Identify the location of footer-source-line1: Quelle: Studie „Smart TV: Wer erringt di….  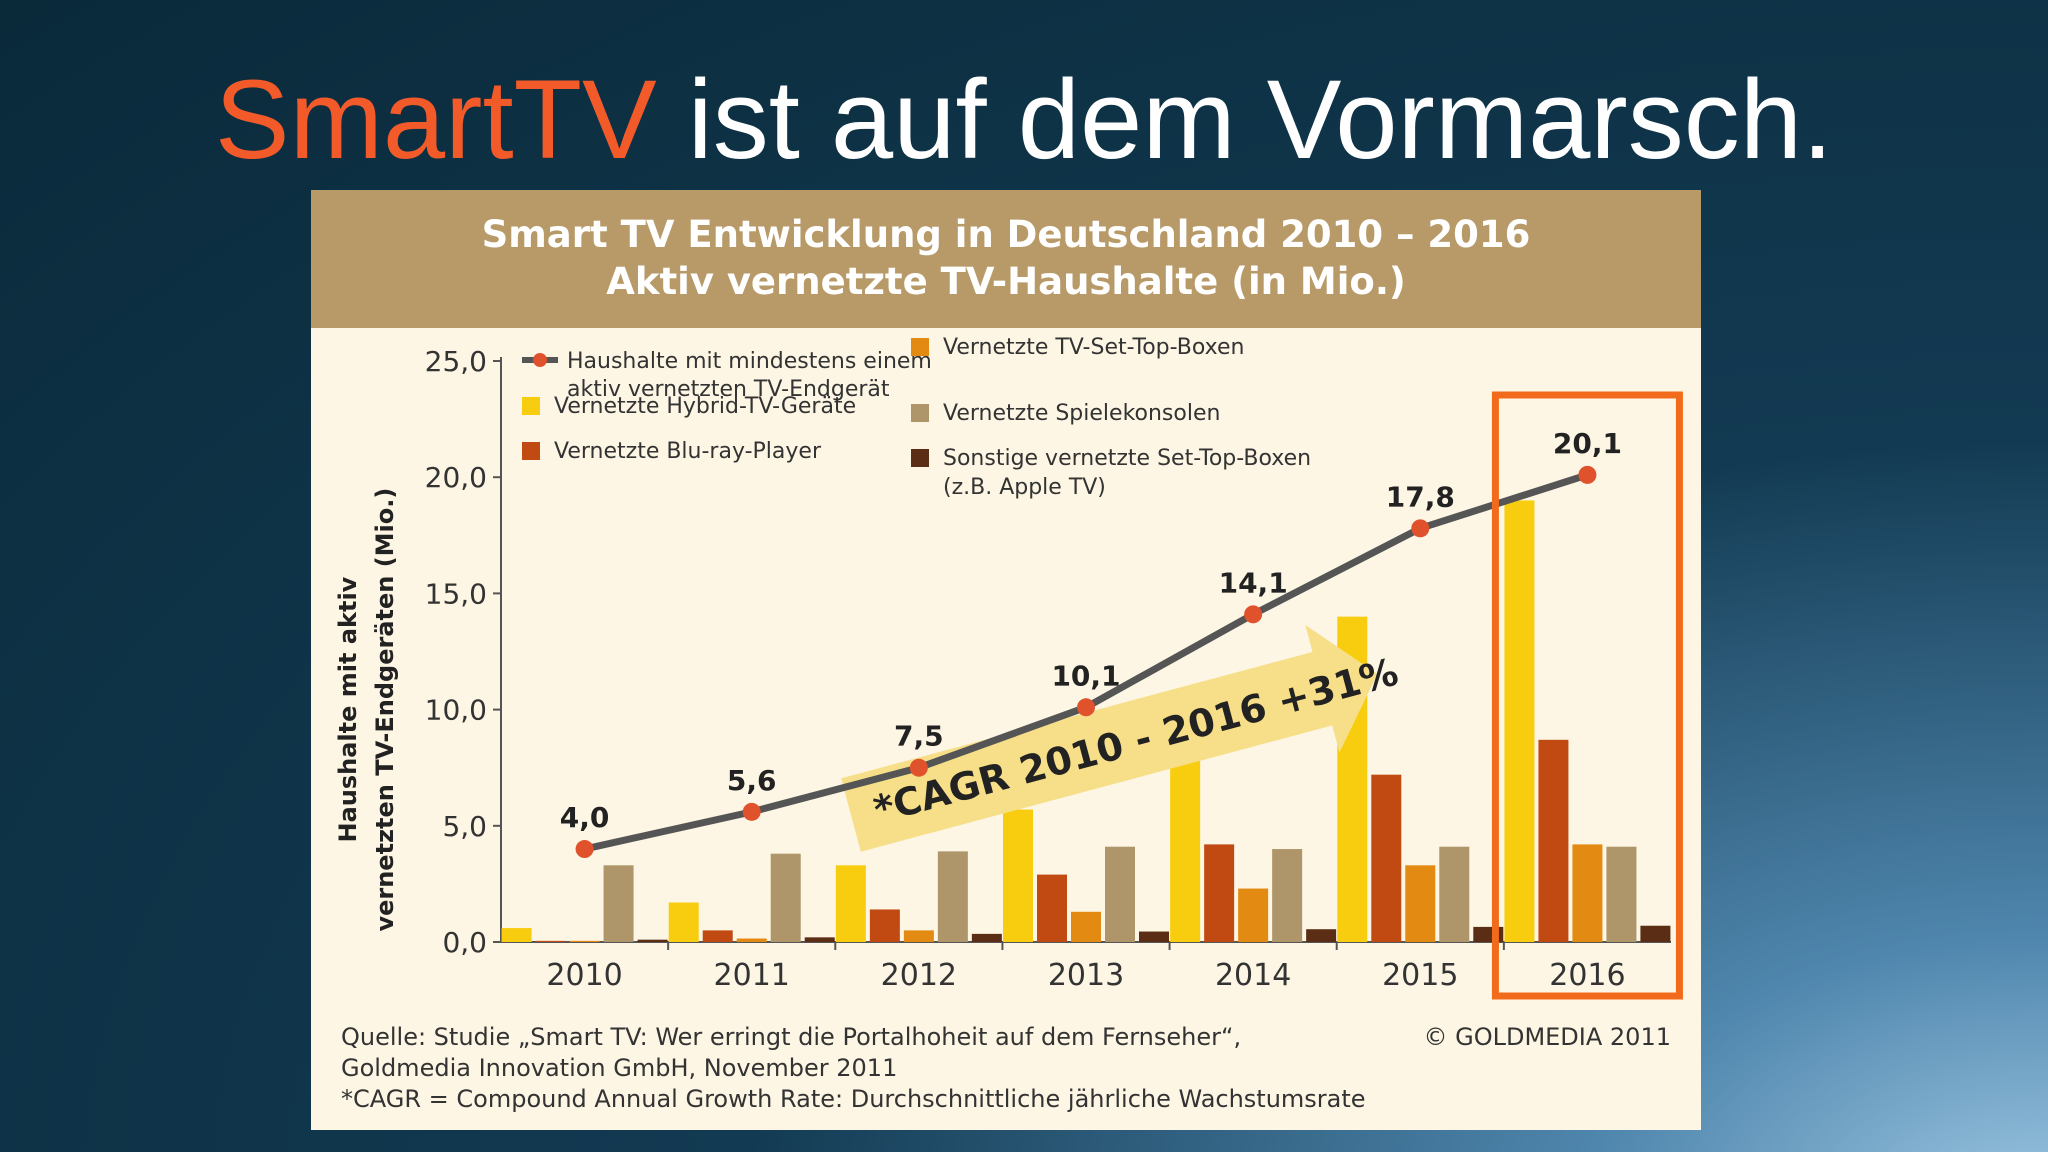
(791, 1037).